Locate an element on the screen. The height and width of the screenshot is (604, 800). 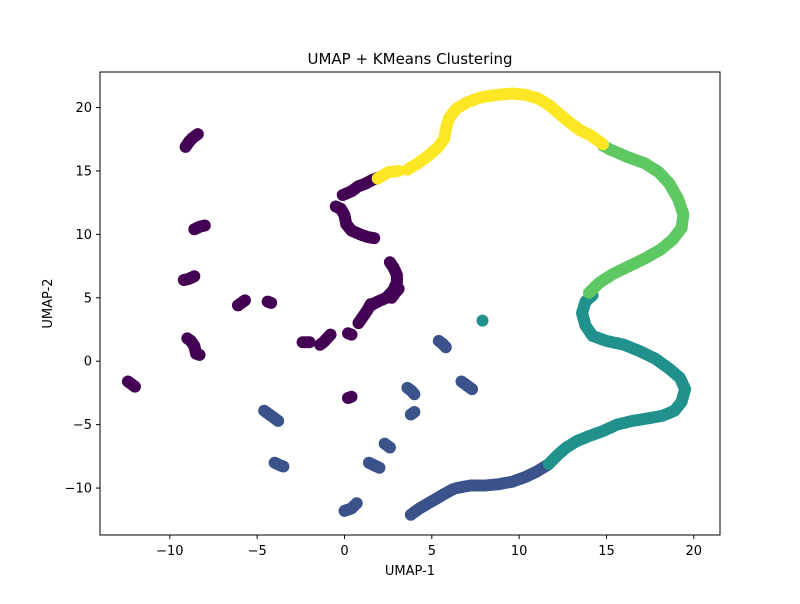
x-tick-label: 5 is located at coordinates (432, 551).